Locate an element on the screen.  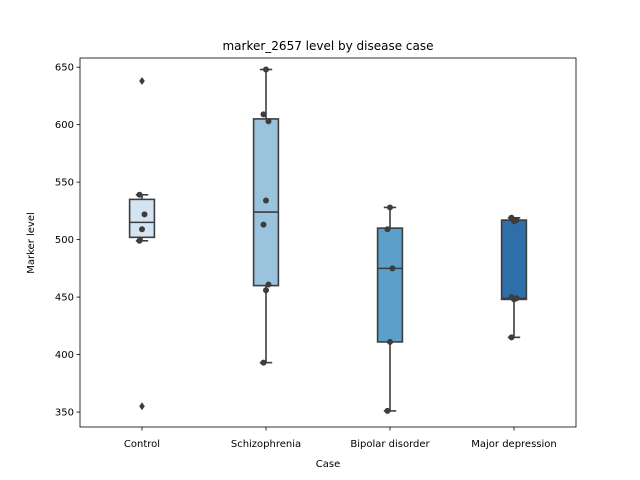
x-axis-label: Case is located at coordinates (328, 464).